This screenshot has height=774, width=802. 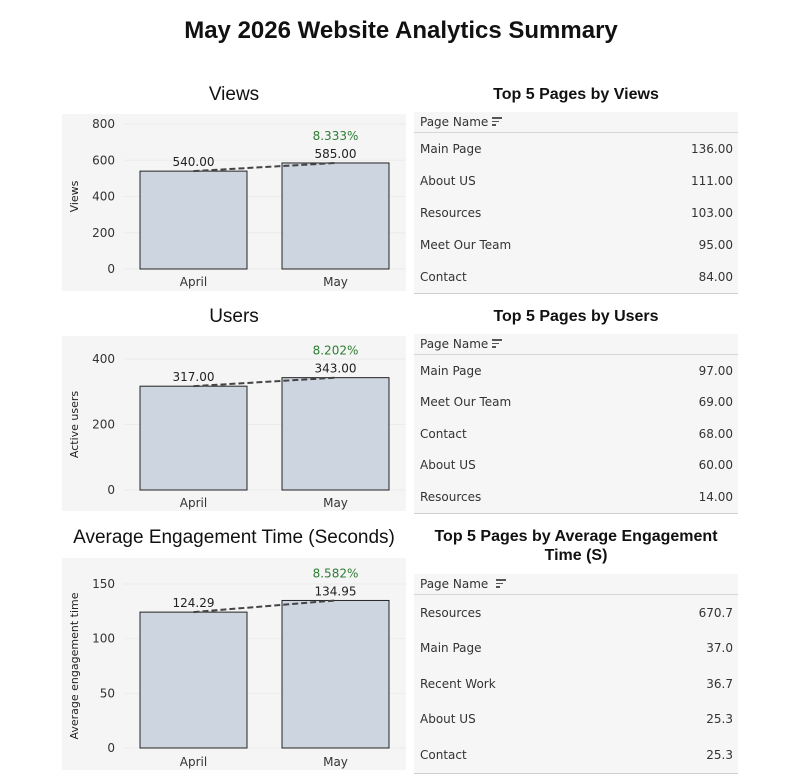 What do you see at coordinates (712, 181) in the screenshot?
I see `page-value: 111.00` at bounding box center [712, 181].